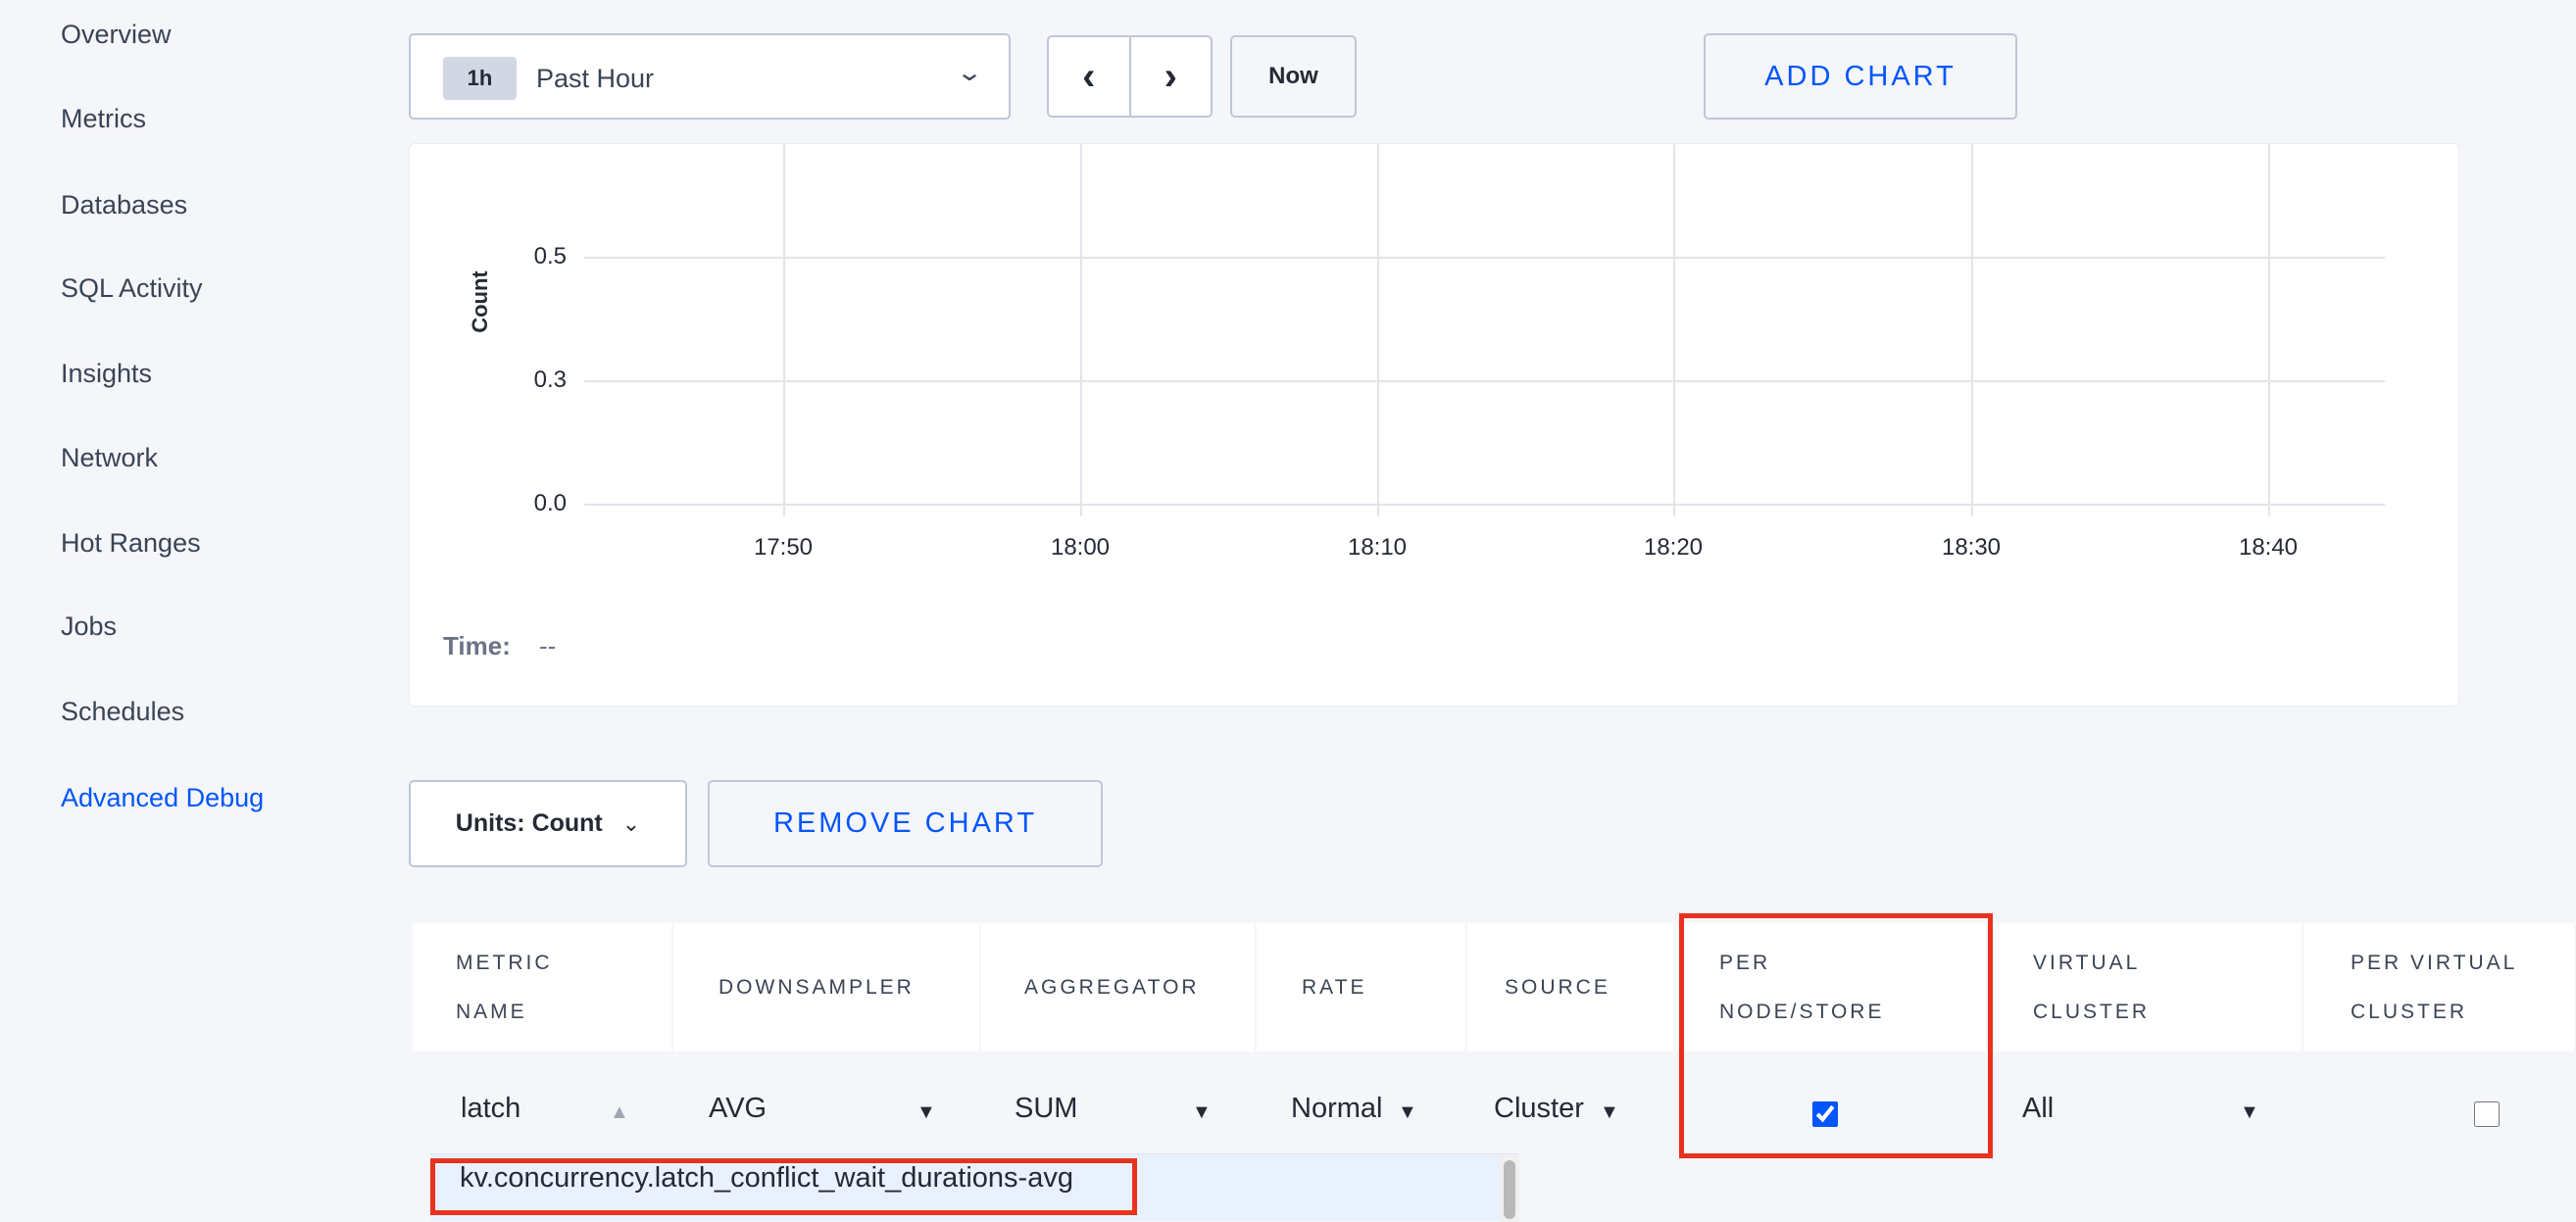 This screenshot has height=1222, width=2576. Describe the element at coordinates (1090, 76) in the screenshot. I see `chevron-left-icon: ‹` at that location.